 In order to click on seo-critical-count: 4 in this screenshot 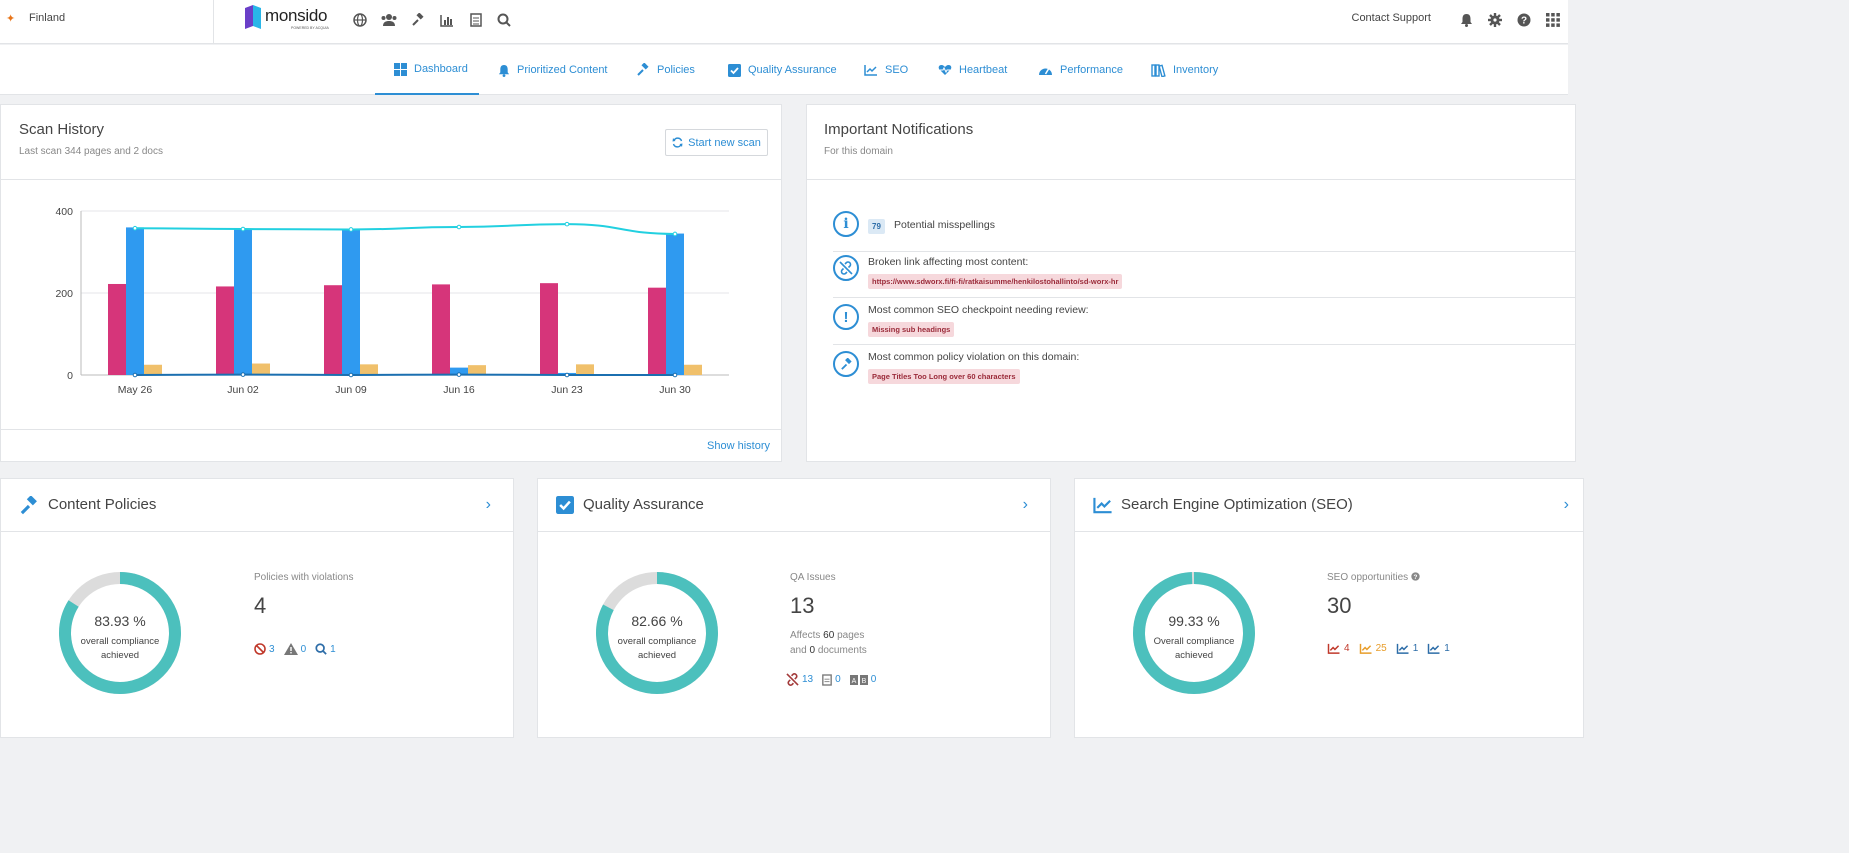, I will do `click(1338, 648)`.